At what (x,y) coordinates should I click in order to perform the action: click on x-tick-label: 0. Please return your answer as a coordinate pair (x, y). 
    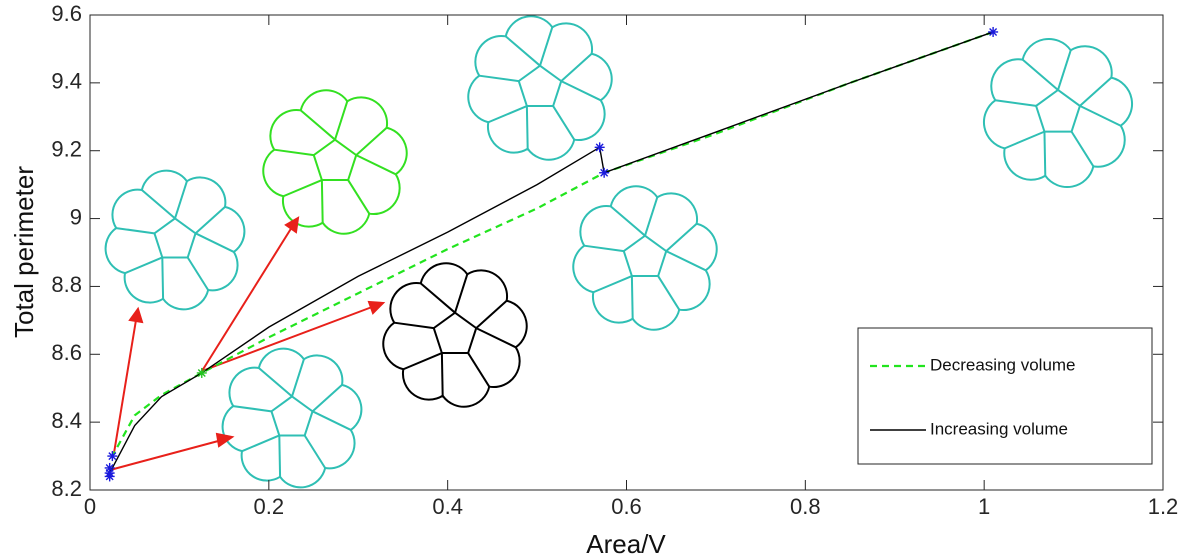
    Looking at the image, I should click on (90, 506).